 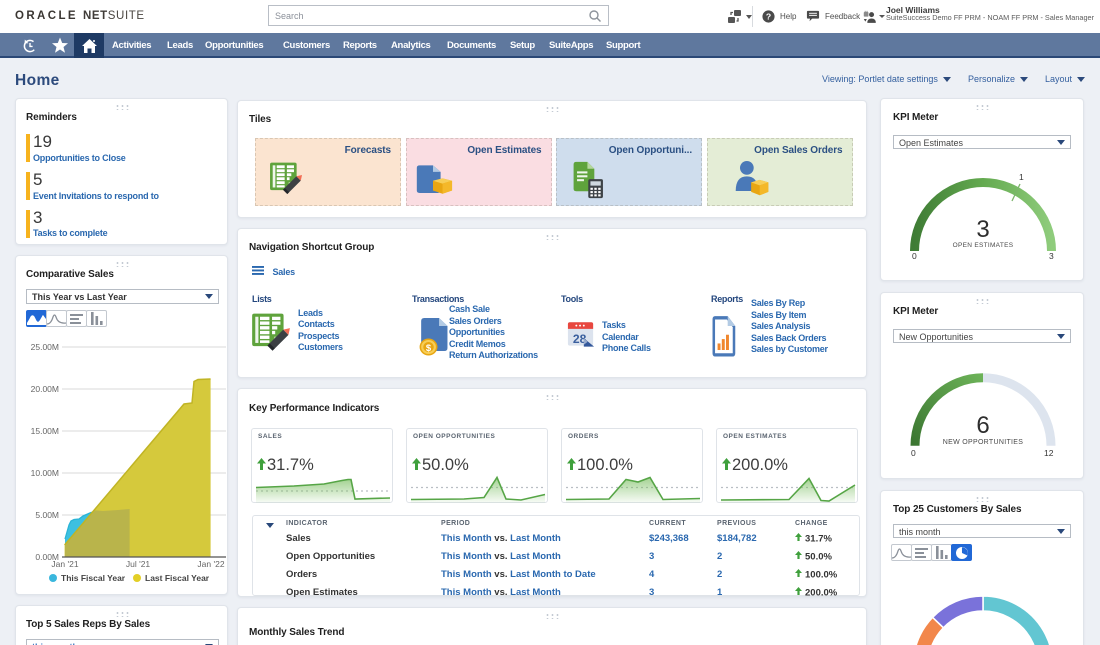 I want to click on svg-text: 0.00M, so click(x=47, y=557).